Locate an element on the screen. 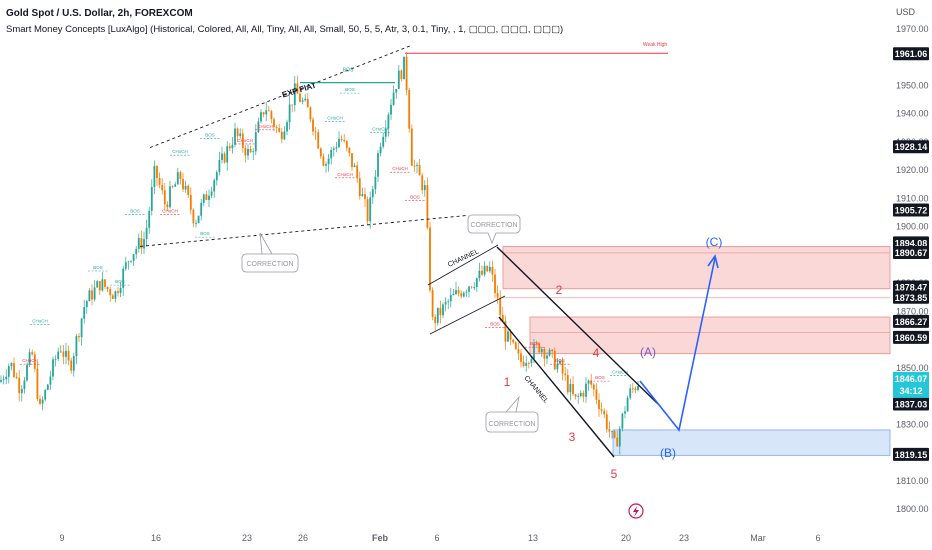 Image resolution: width=932 pixels, height=550 pixels. price-badge-text: 1894.08 is located at coordinates (911, 243).